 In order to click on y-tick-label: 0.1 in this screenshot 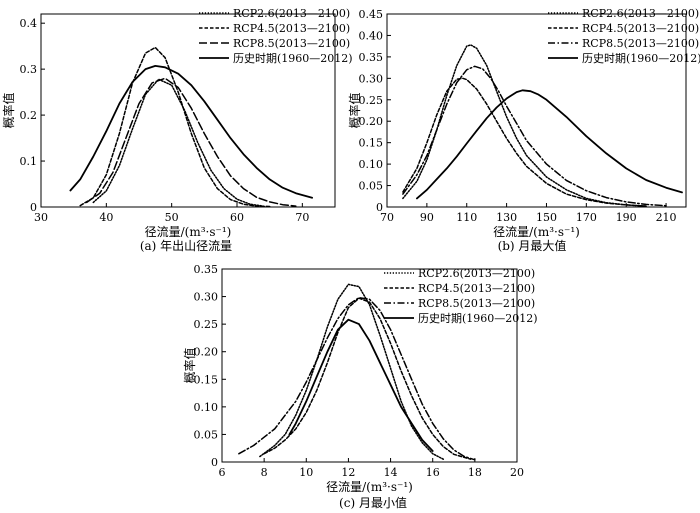, I will do `click(29, 161)`.